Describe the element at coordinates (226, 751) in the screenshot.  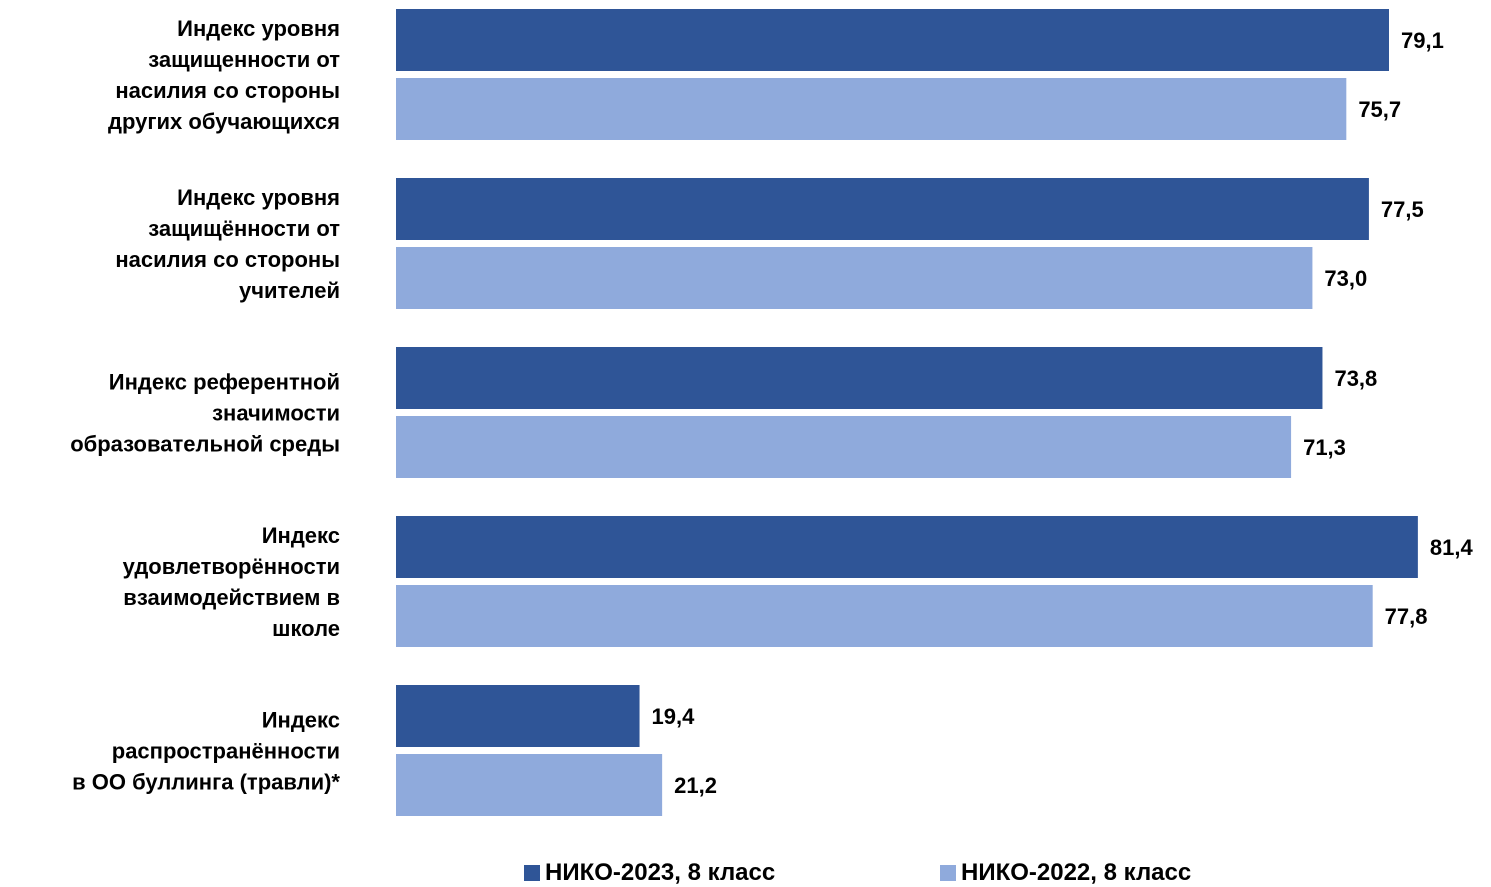
I see `category-label-line: распространённости` at that location.